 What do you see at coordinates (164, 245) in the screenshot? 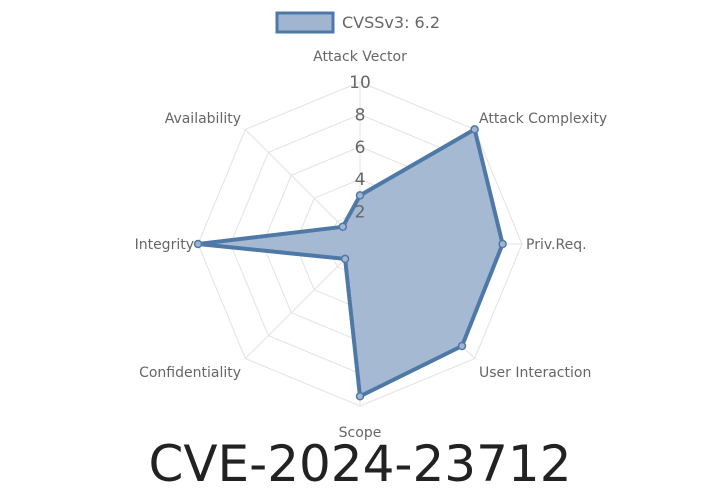
I see `axis-label-integrity: Integrity` at bounding box center [164, 245].